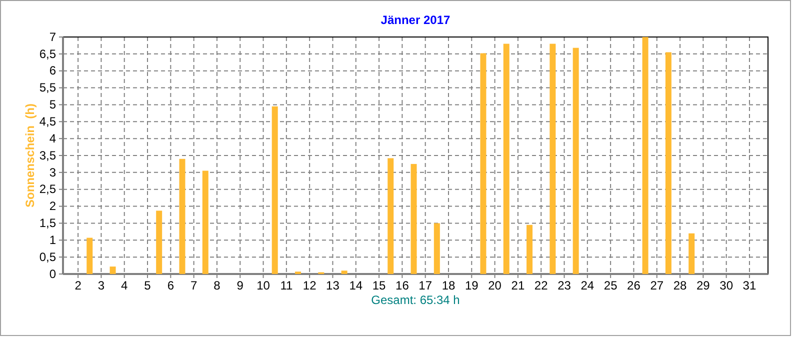 The height and width of the screenshot is (337, 792). Describe the element at coordinates (425, 285) in the screenshot. I see `x-tick-label: 17` at that location.